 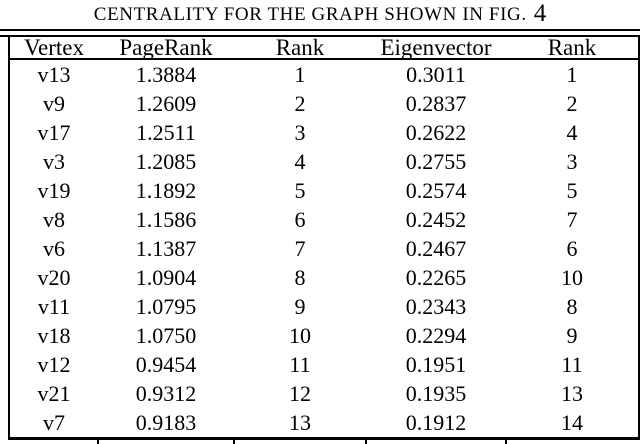 What do you see at coordinates (166, 422) in the screenshot?
I see `pagerank-cell: 0.9183` at bounding box center [166, 422].